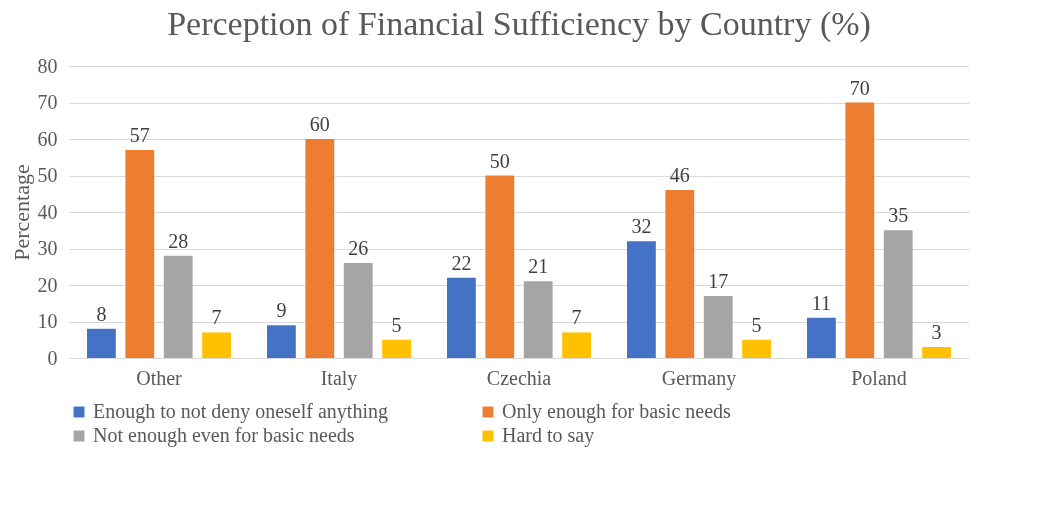 The image size is (1063, 517). What do you see at coordinates (718, 280) in the screenshot?
I see `data-label: 17` at bounding box center [718, 280].